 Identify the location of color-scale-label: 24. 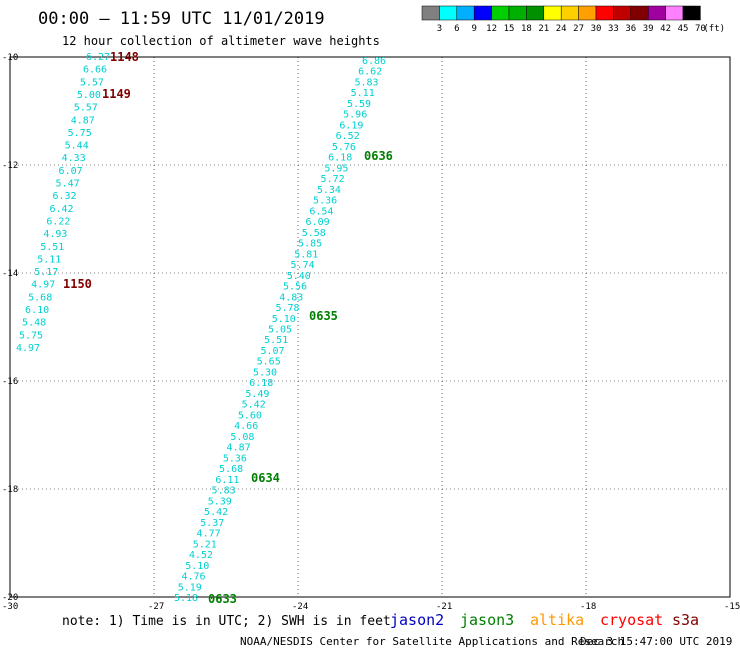
(561, 29).